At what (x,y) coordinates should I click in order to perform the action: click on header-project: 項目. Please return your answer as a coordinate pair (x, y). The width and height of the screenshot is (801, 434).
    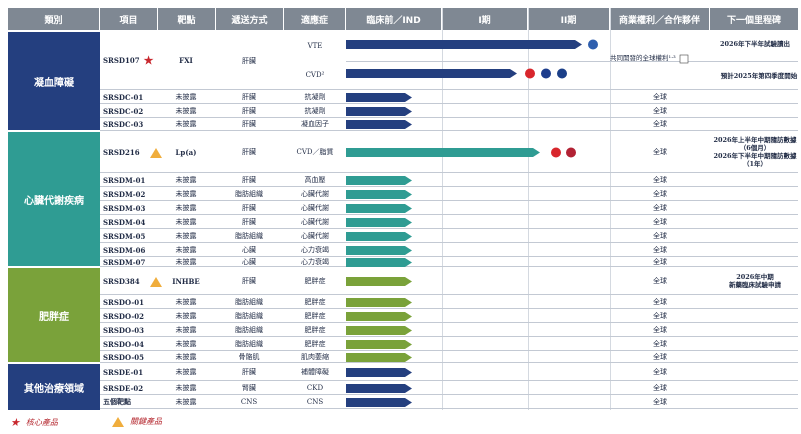
    Looking at the image, I should click on (129, 19).